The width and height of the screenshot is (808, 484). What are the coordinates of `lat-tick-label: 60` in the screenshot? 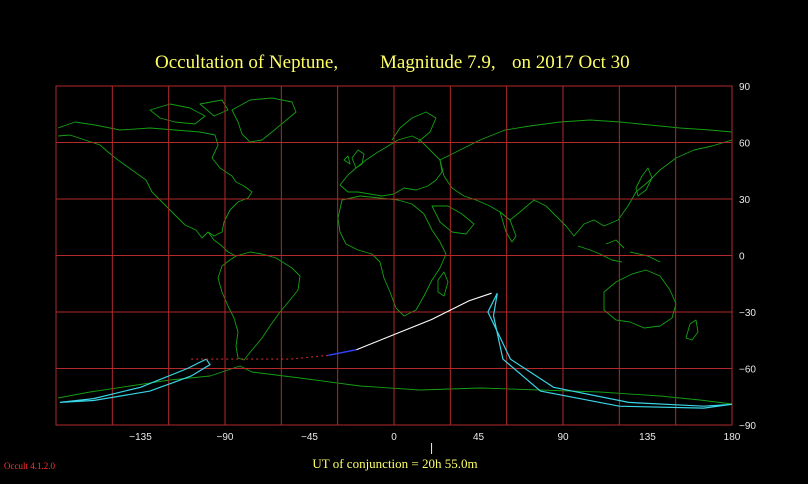 It's located at (745, 144).